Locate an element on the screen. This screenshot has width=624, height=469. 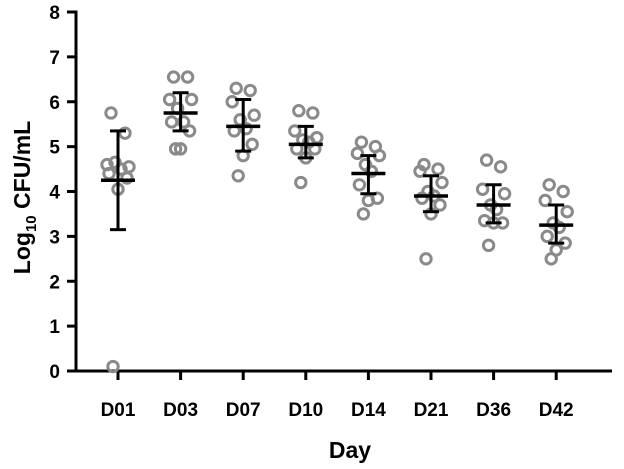
y-tick-label: 5 is located at coordinates (54, 148).